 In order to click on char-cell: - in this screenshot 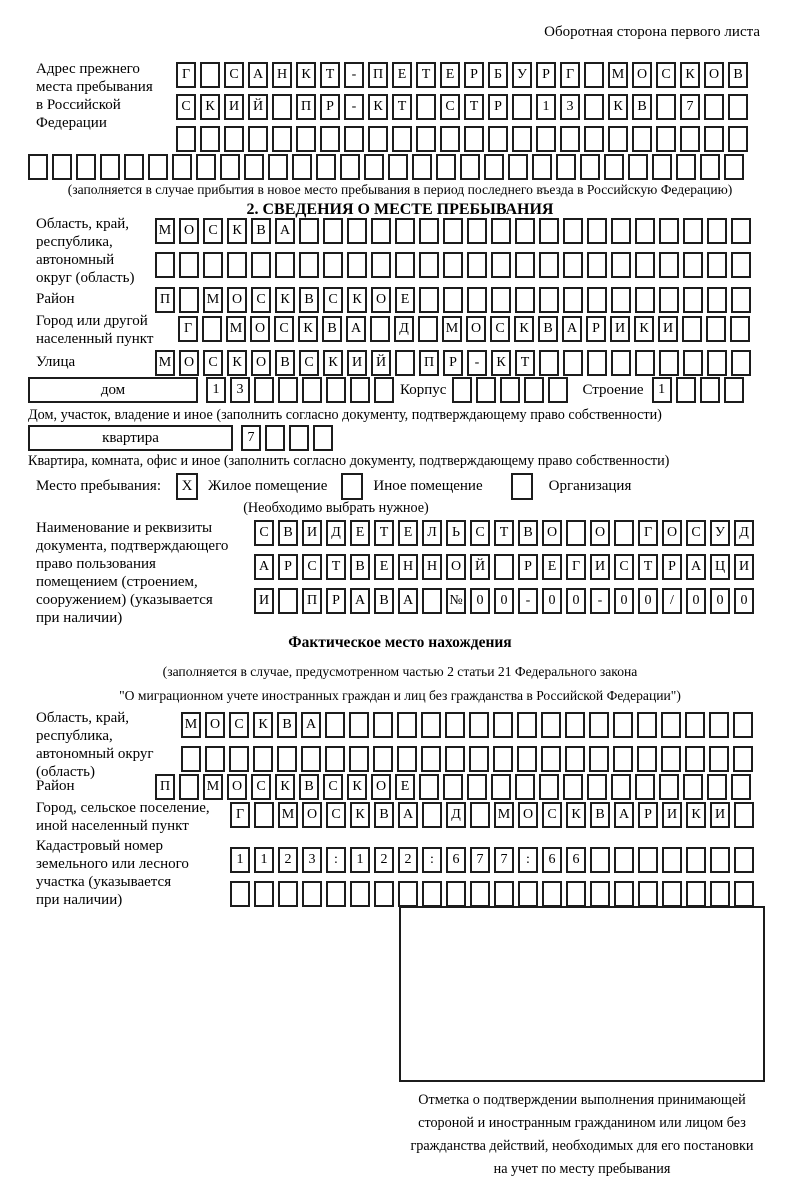, I will do `click(354, 107)`.